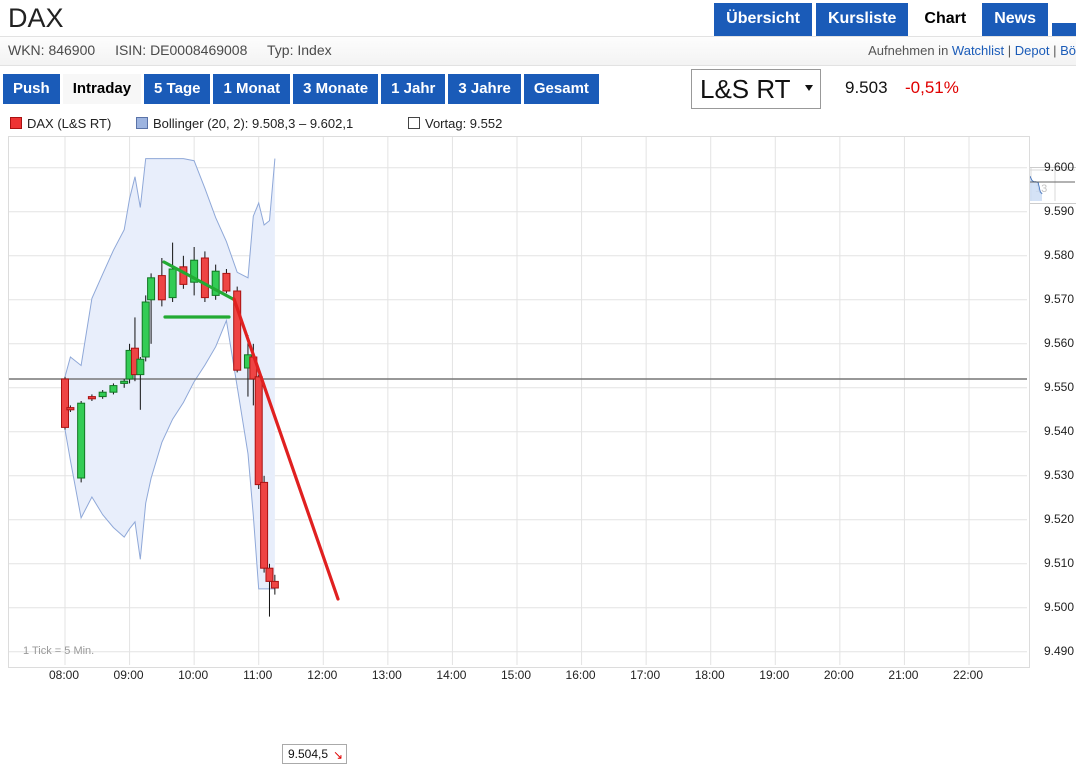  I want to click on y-axis-label: 9.570, so click(1058, 298).